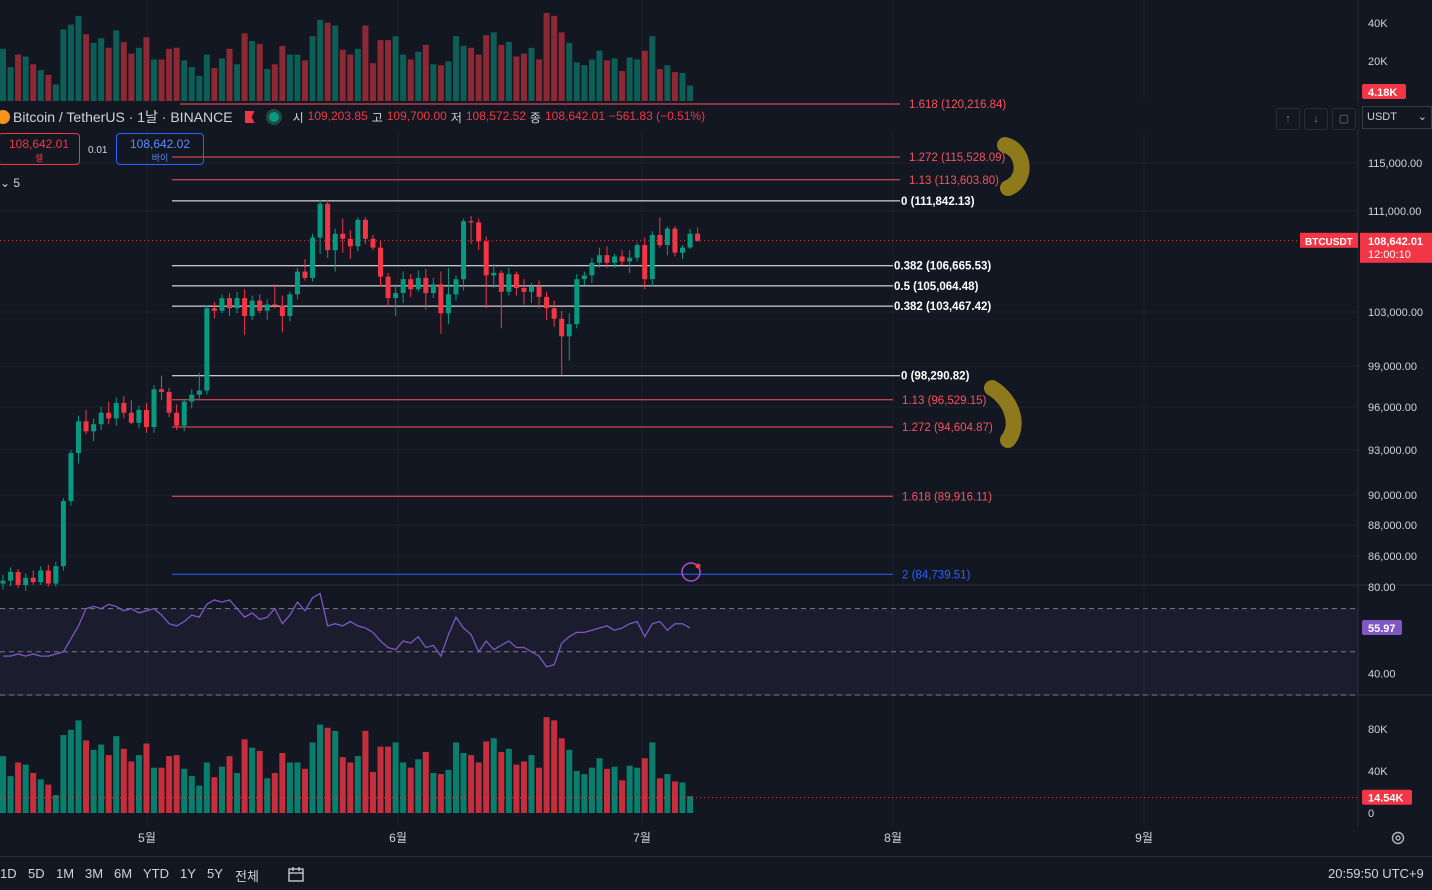 This screenshot has width=1432, height=890. What do you see at coordinates (36, 873) in the screenshot?
I see `timeframe-5d: 5D` at bounding box center [36, 873].